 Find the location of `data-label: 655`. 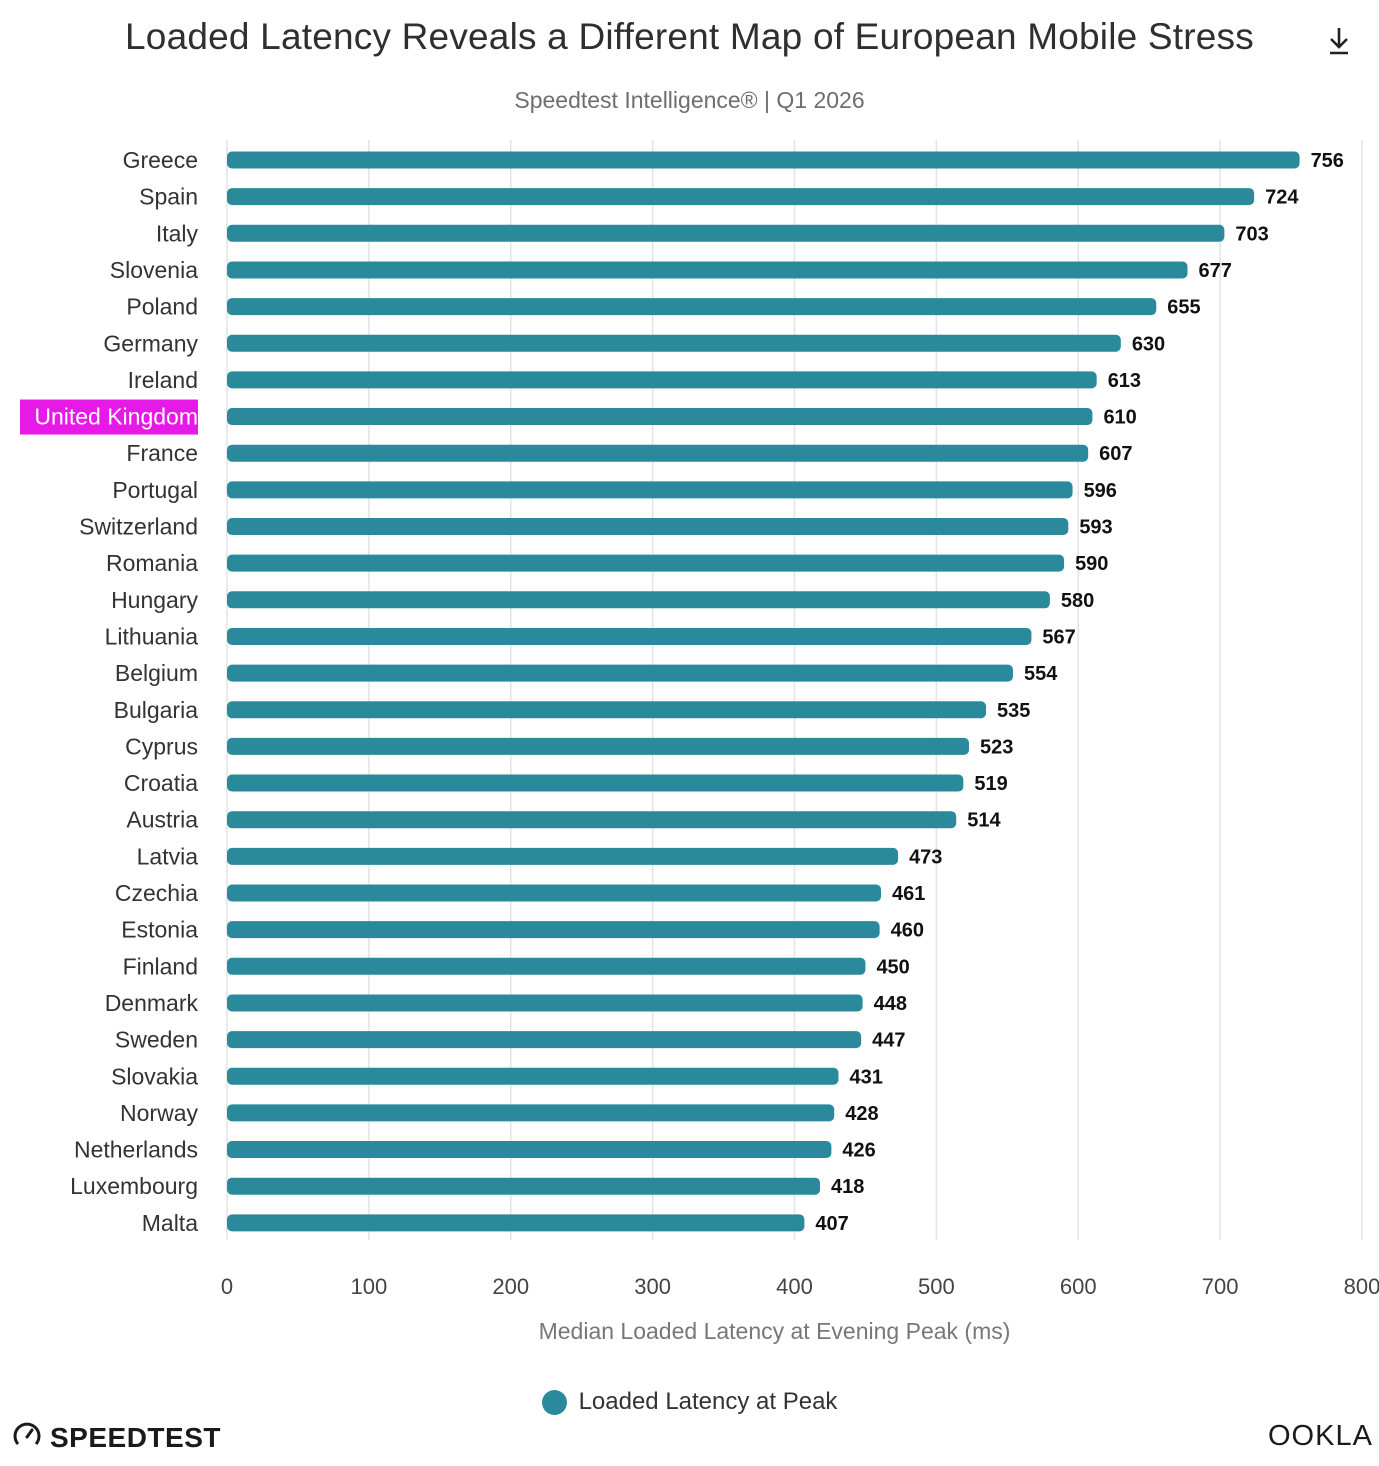

data-label: 655 is located at coordinates (1183, 308).